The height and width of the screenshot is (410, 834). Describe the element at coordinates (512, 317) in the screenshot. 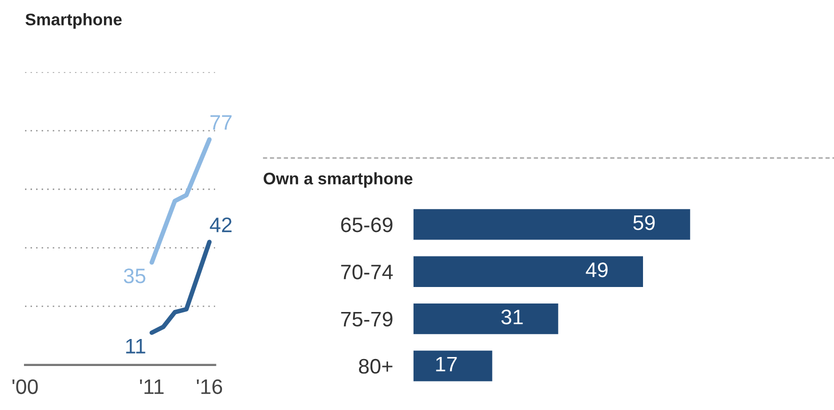

I see `data-label: 31` at that location.